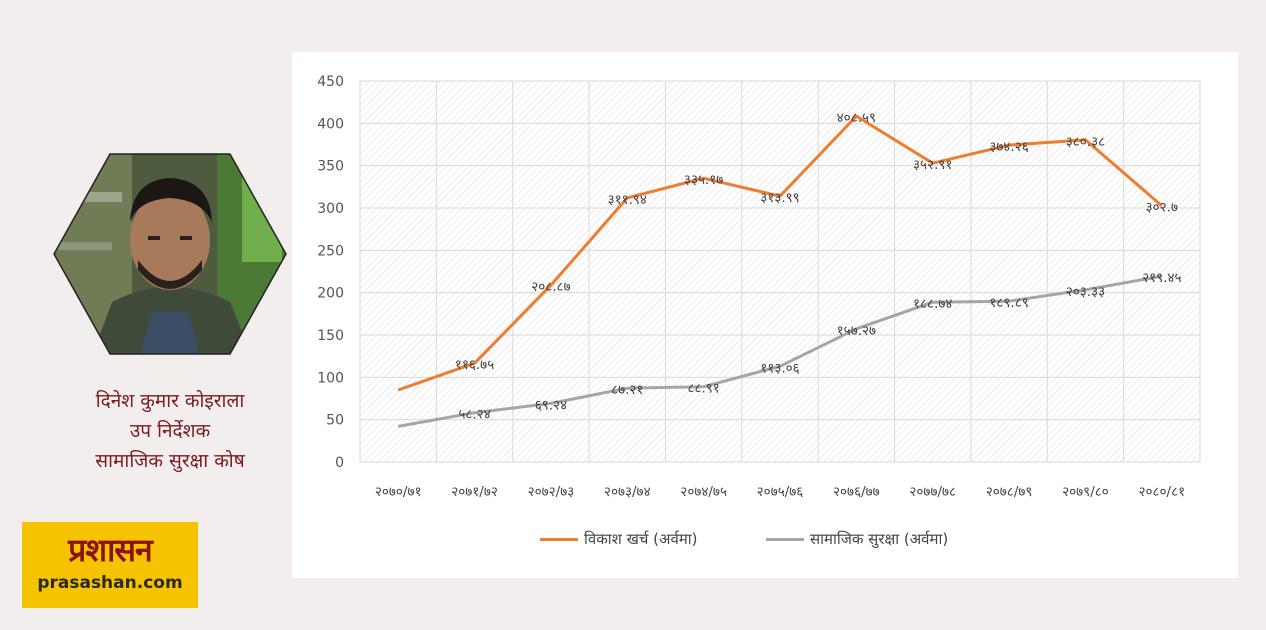 Image resolution: width=1266 pixels, height=630 pixels. I want to click on logo-text: प्रशासन, so click(110, 550).